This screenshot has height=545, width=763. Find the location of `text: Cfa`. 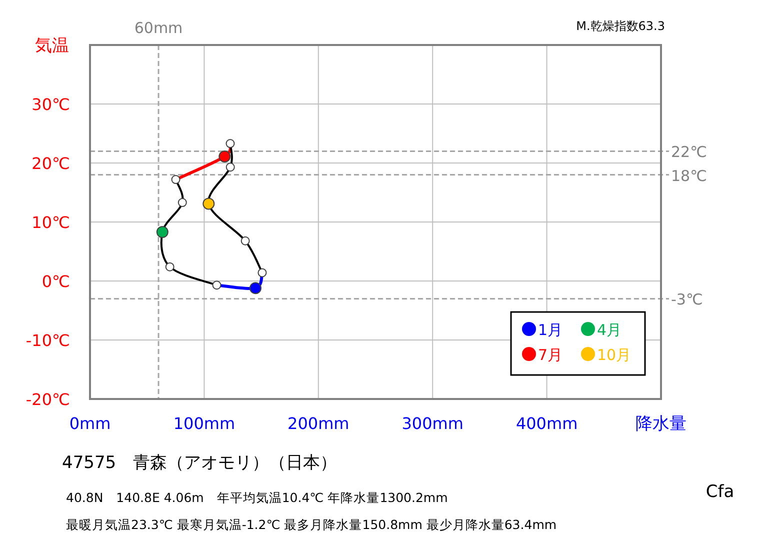

text: Cfa is located at coordinates (720, 492).